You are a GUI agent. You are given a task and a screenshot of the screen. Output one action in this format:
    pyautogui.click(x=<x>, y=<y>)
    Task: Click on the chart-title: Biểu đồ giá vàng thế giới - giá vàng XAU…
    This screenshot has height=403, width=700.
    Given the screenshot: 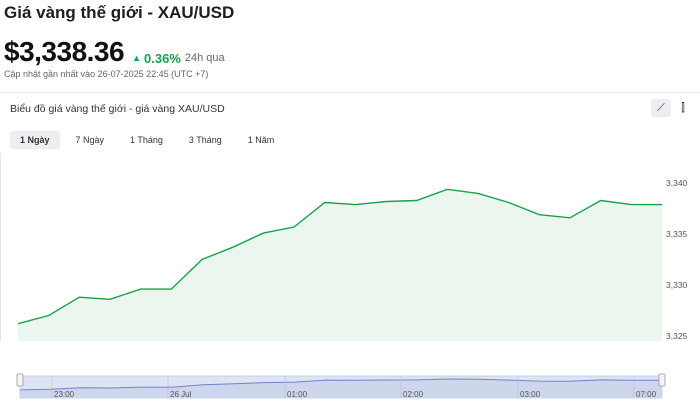 What is the action you would take?
    pyautogui.click(x=117, y=109)
    